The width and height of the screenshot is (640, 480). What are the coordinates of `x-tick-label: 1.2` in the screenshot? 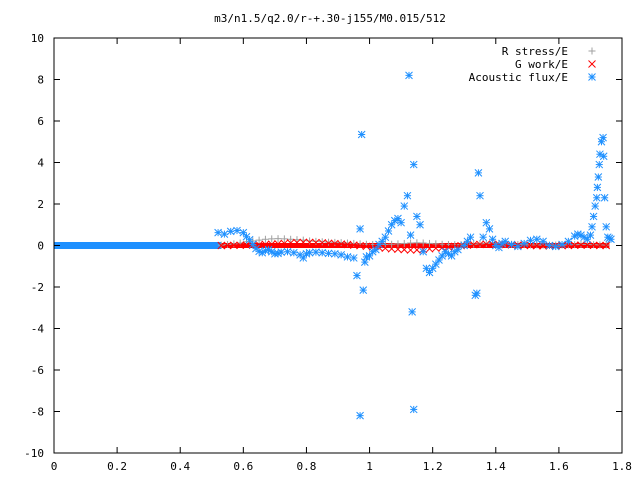 It's located at (433, 466).